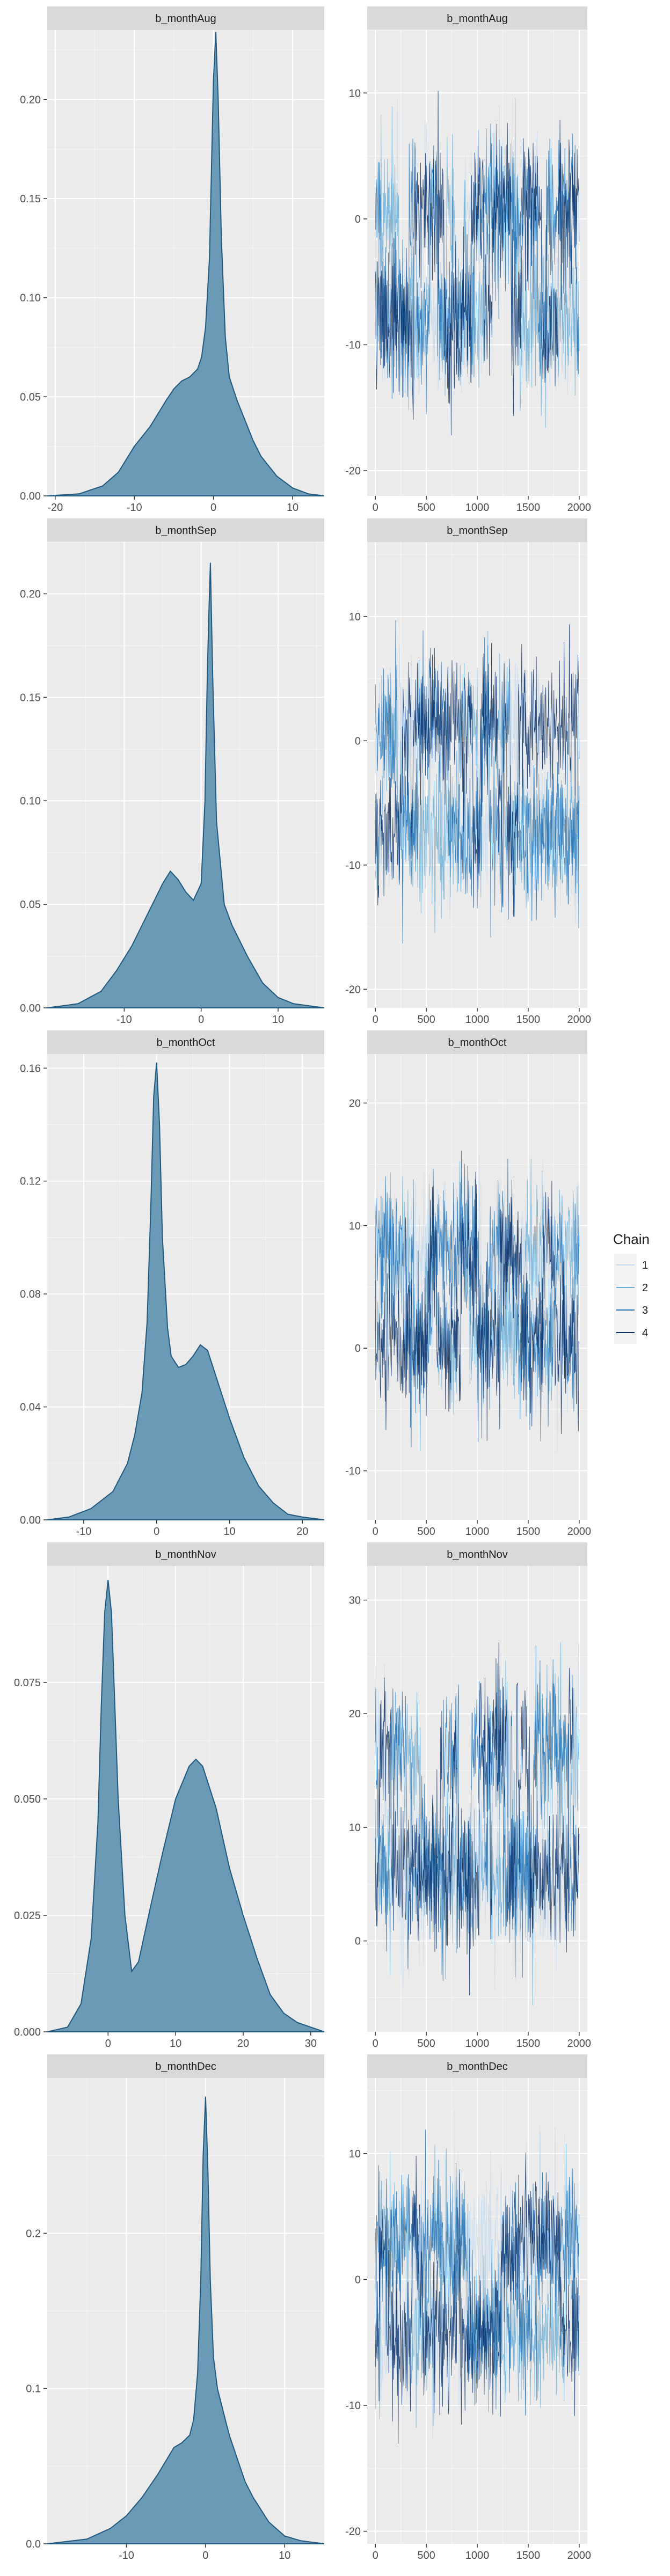 The width and height of the screenshot is (670, 2576). What do you see at coordinates (645, 1333) in the screenshot?
I see `legend-label: 4` at bounding box center [645, 1333].